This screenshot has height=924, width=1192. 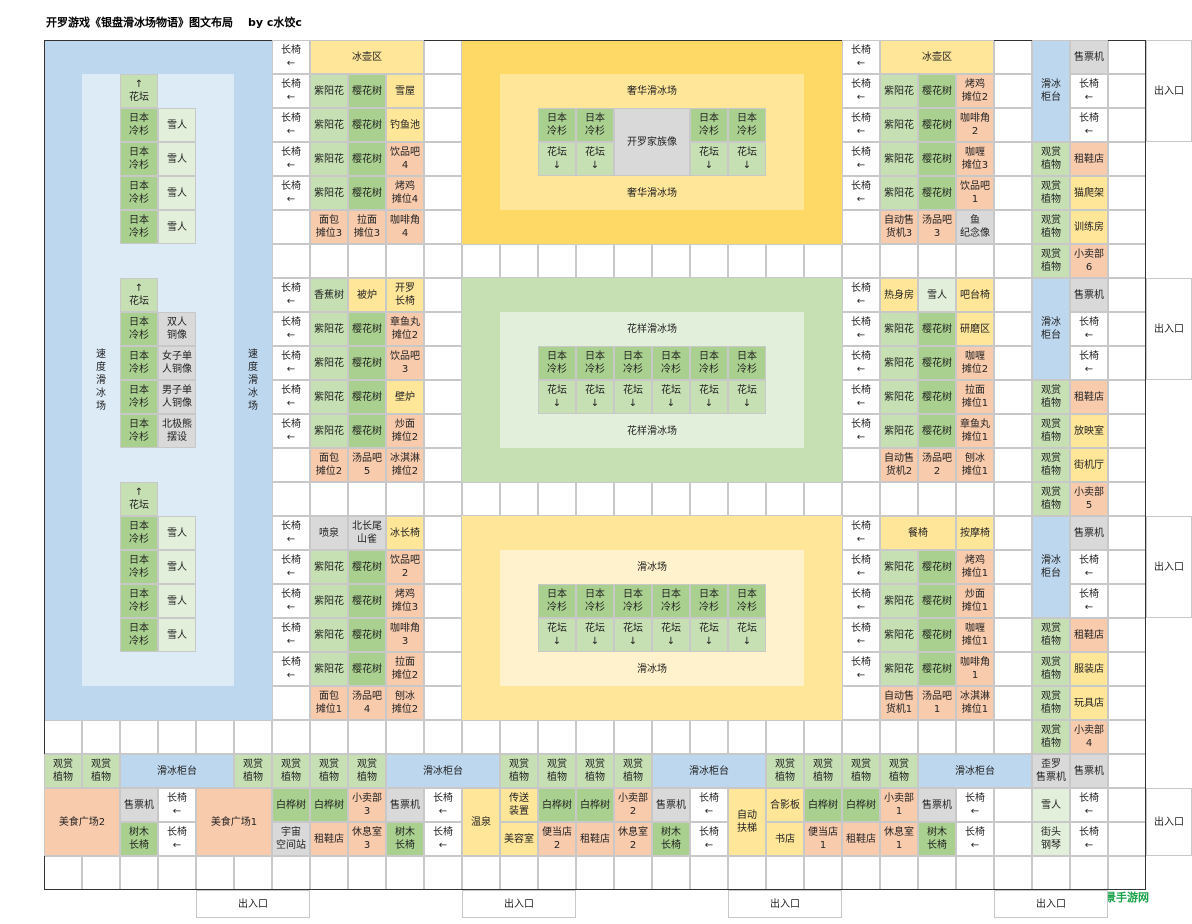 What do you see at coordinates (861, 839) in the screenshot?
I see `cell: 租鞋店` at bounding box center [861, 839].